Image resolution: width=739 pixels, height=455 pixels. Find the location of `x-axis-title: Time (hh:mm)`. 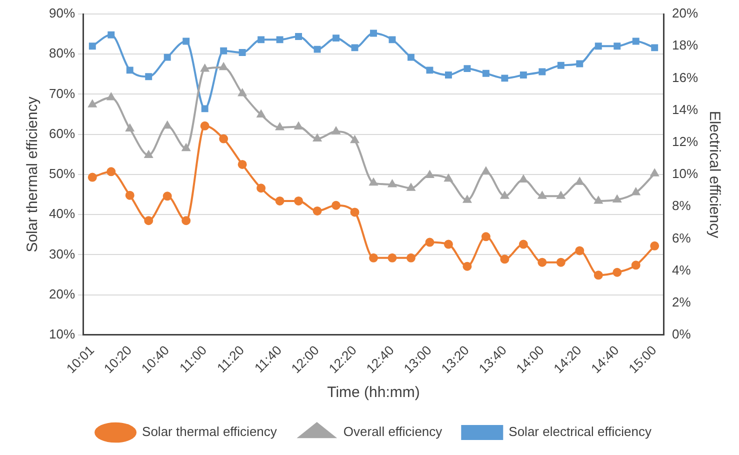

x-axis-title: Time (hh:mm) is located at coordinates (373, 393).